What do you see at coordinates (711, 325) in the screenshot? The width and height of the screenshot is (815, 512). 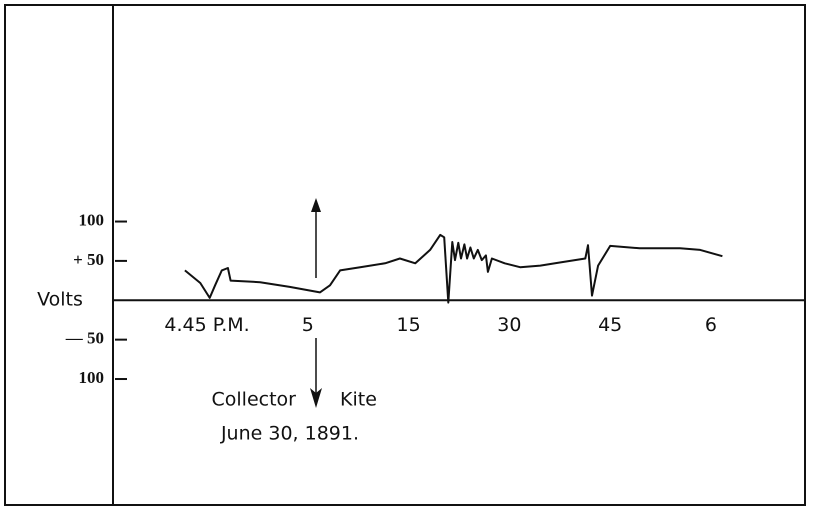 I see `x-tick-label: 6` at bounding box center [711, 325].